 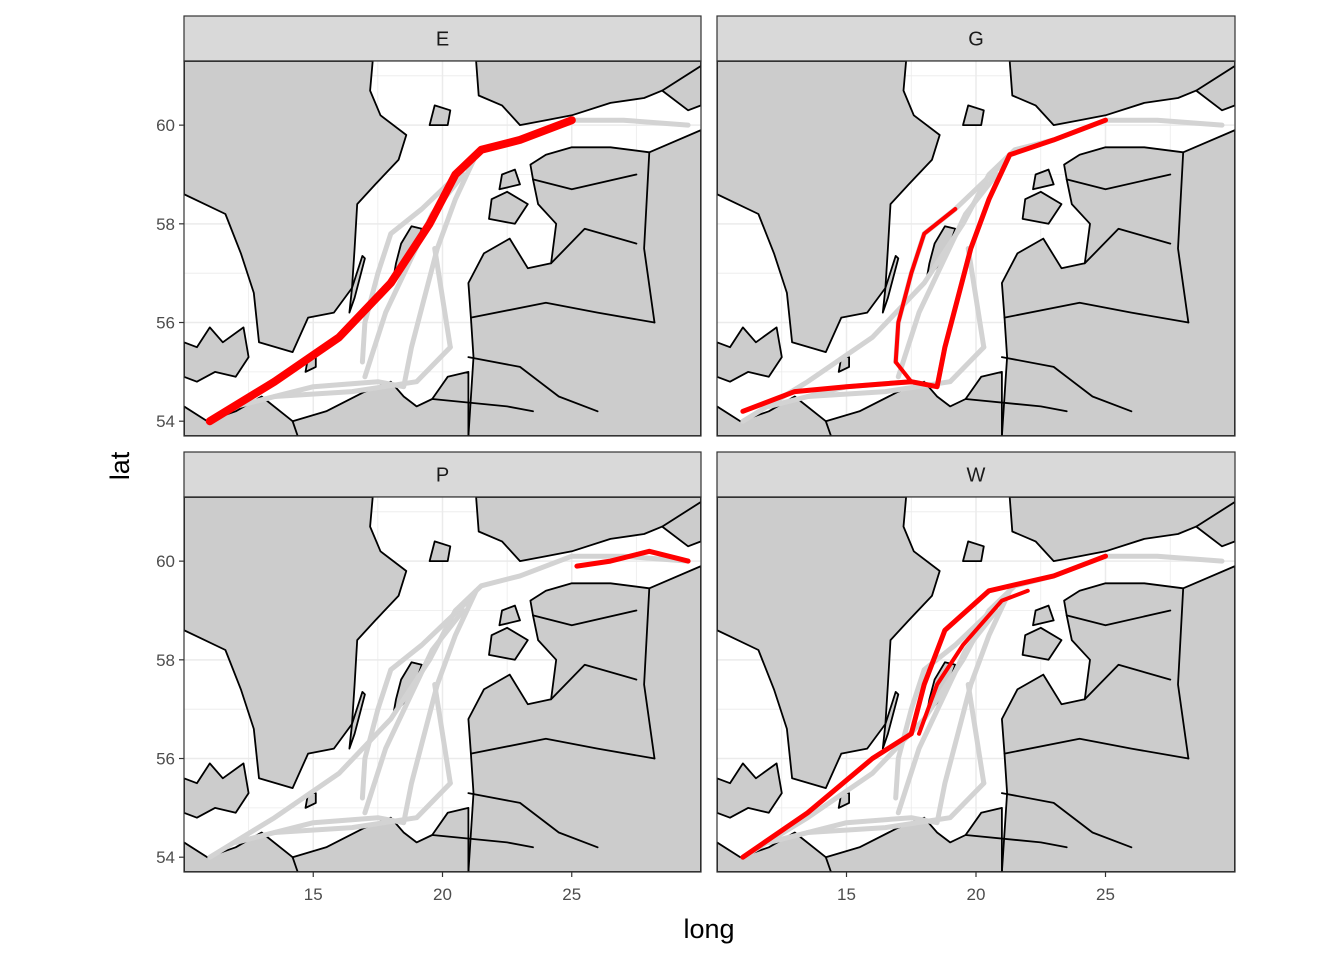 I want to click on highlight-track-E, so click(x=390, y=271).